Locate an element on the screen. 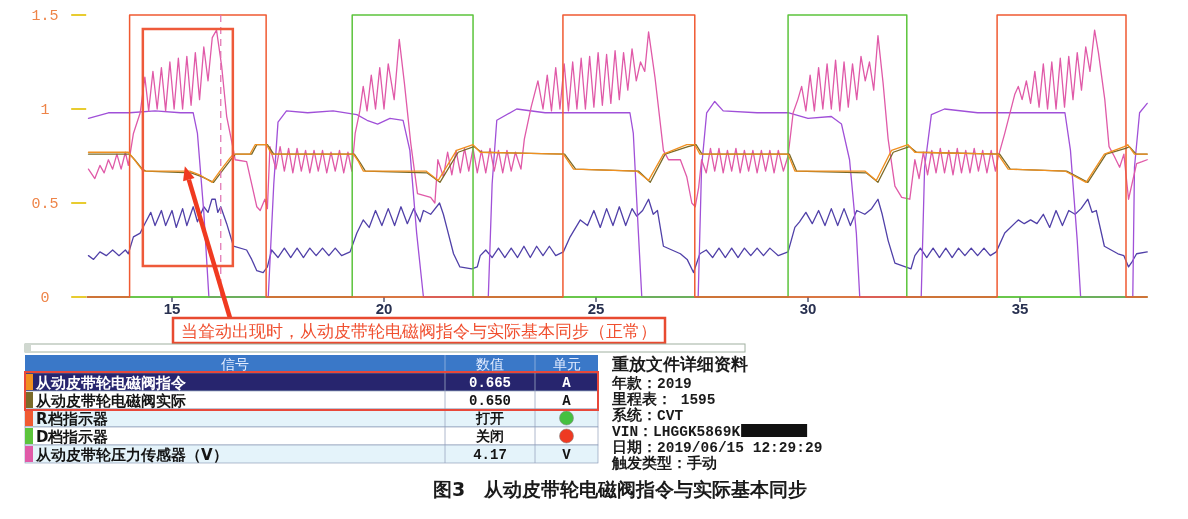  text: 关闭 is located at coordinates (490, 437).